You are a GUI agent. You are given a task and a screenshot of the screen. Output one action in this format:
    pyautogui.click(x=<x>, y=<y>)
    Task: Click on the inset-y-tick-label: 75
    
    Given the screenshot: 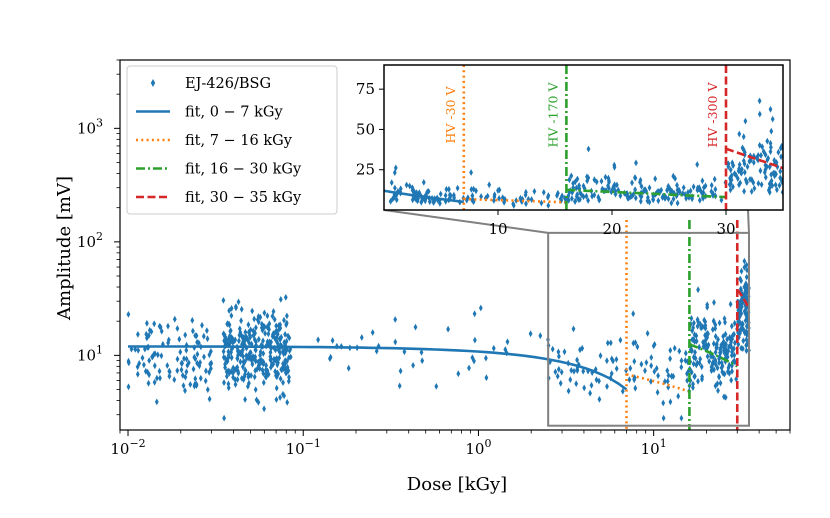 What is the action you would take?
    pyautogui.click(x=365, y=89)
    